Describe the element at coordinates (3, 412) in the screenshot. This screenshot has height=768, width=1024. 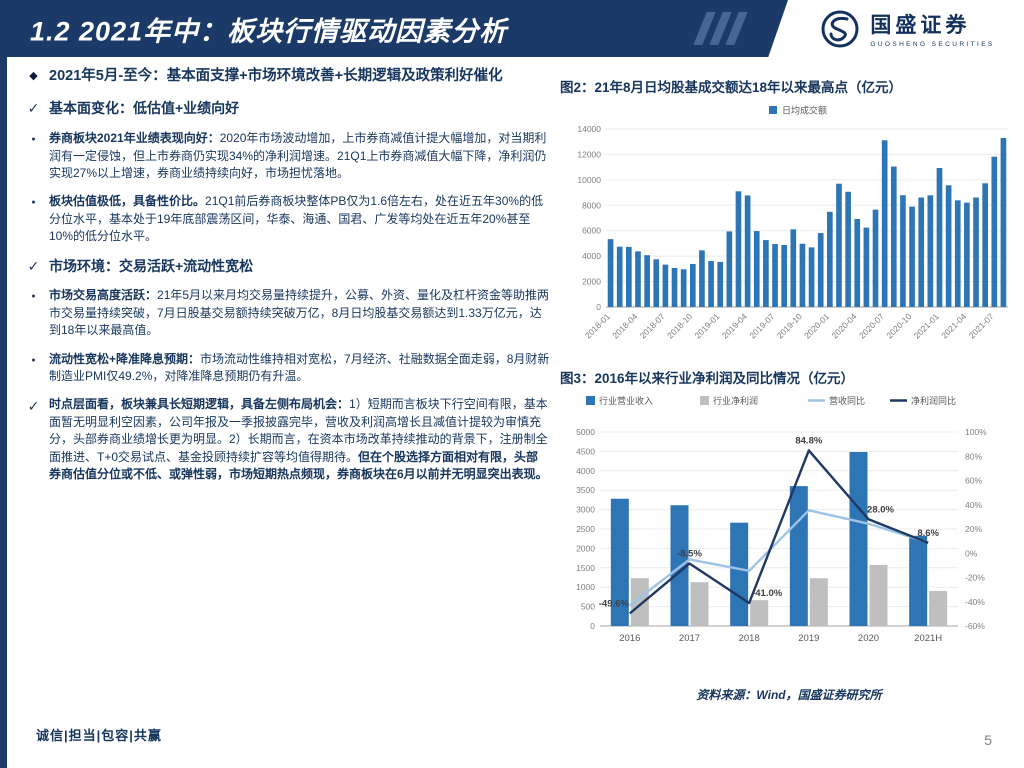
I see `left-edge-stripe` at that location.